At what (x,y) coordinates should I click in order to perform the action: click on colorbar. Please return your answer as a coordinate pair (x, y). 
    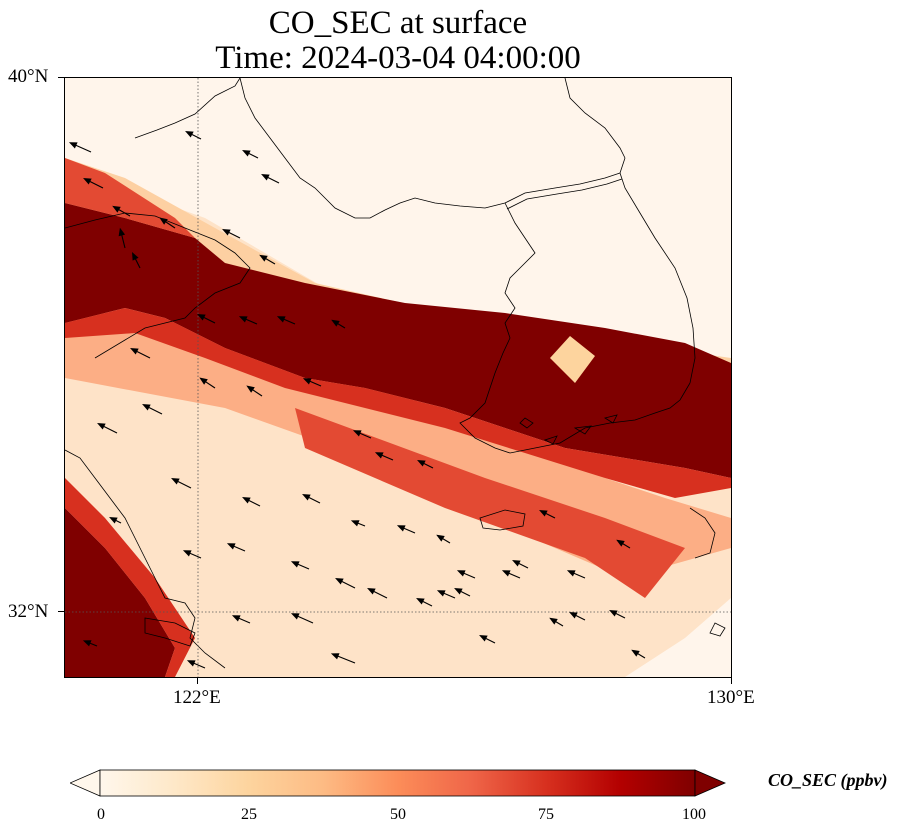
    Looking at the image, I should click on (397, 783).